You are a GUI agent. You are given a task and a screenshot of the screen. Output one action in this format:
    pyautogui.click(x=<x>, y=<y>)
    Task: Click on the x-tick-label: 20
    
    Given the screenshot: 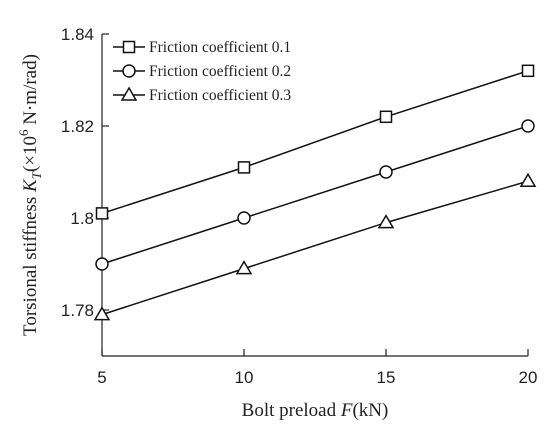 What is the action you would take?
    pyautogui.click(x=528, y=377)
    